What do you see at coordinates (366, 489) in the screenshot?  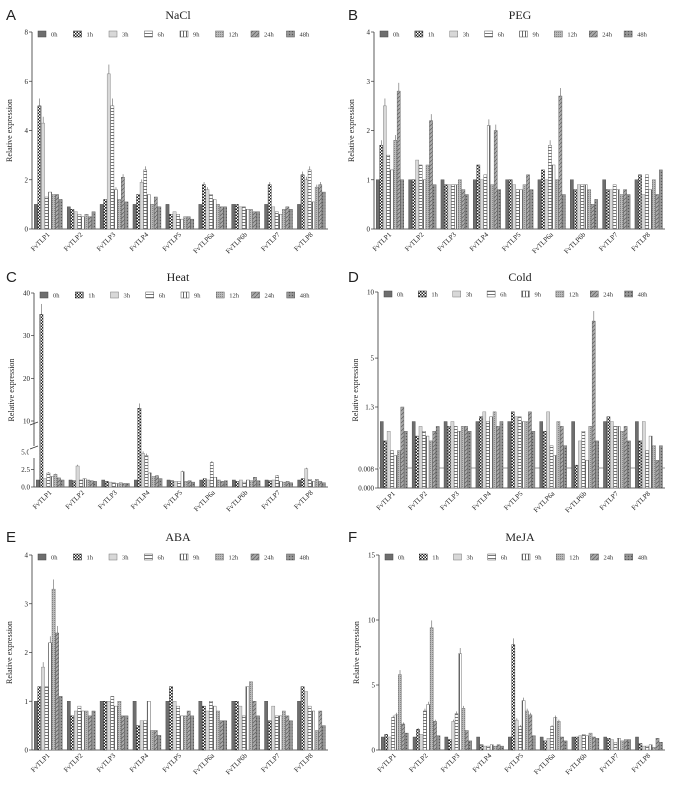 I see `y-tick-label: 0.000` at bounding box center [366, 489].